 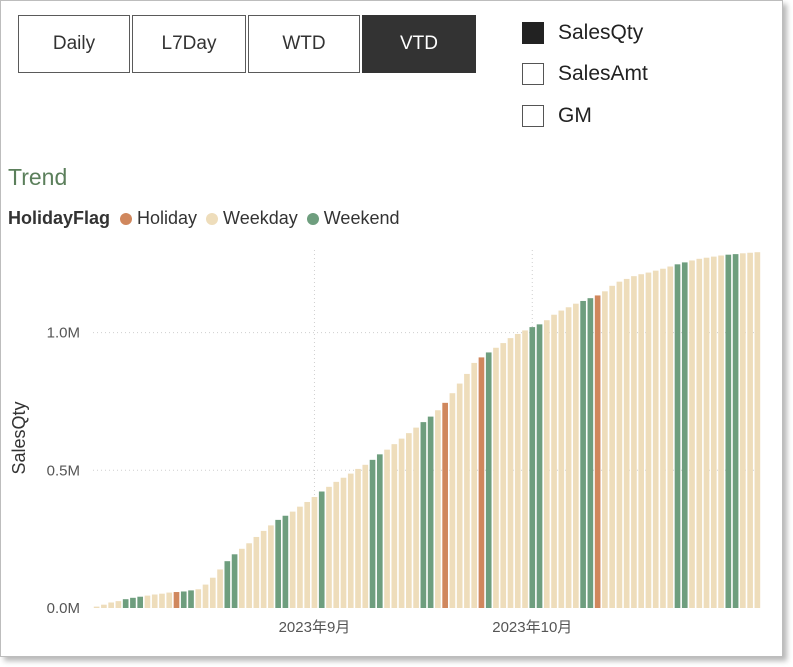 I want to click on gm-checkbox: GM, so click(x=557, y=116).